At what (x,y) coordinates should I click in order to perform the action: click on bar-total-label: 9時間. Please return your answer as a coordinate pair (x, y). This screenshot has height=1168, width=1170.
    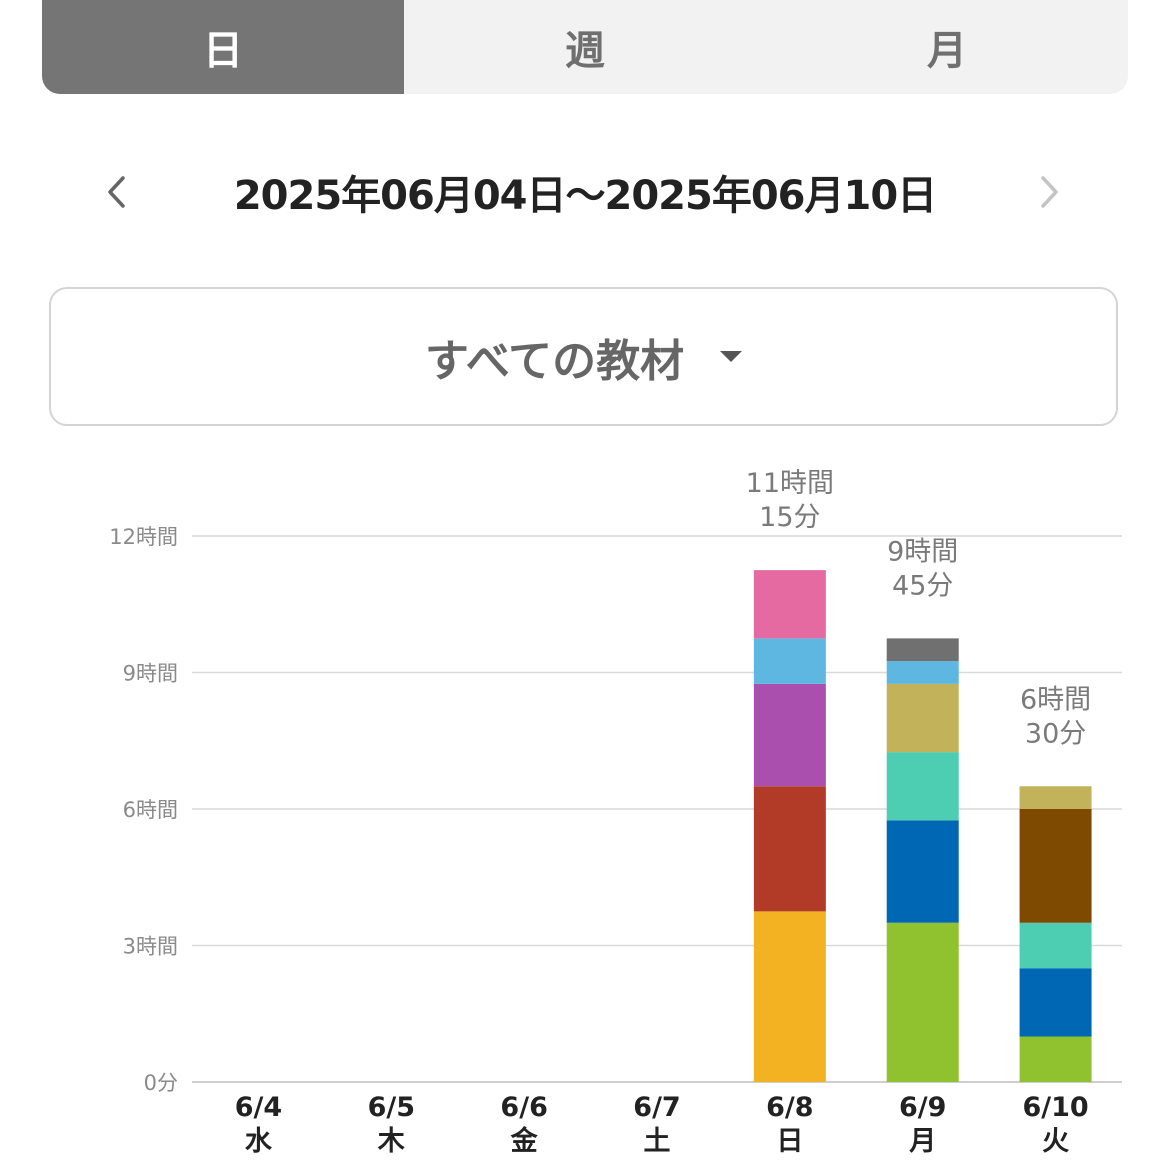
    Looking at the image, I should click on (922, 551).